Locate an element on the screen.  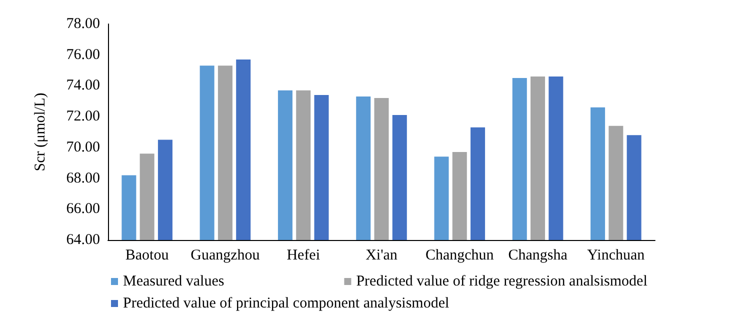
y-tick-label: 76.00 is located at coordinates (83, 54).